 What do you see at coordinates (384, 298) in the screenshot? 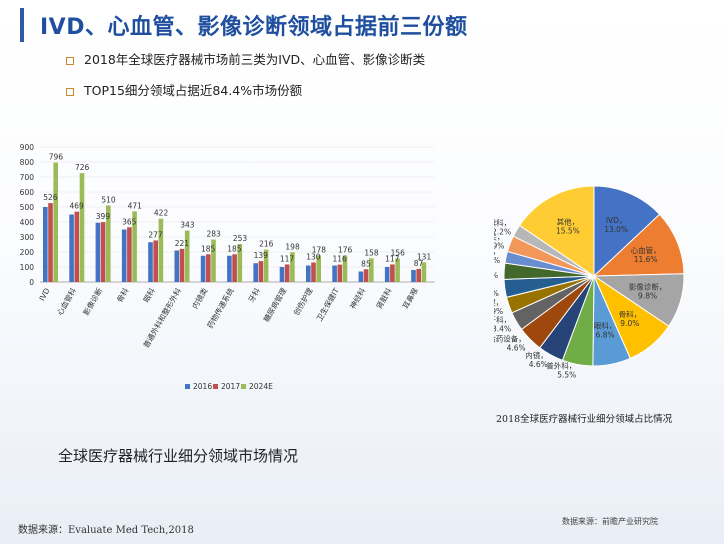
I see `x-tick-label: 肾脏科` at bounding box center [384, 298].